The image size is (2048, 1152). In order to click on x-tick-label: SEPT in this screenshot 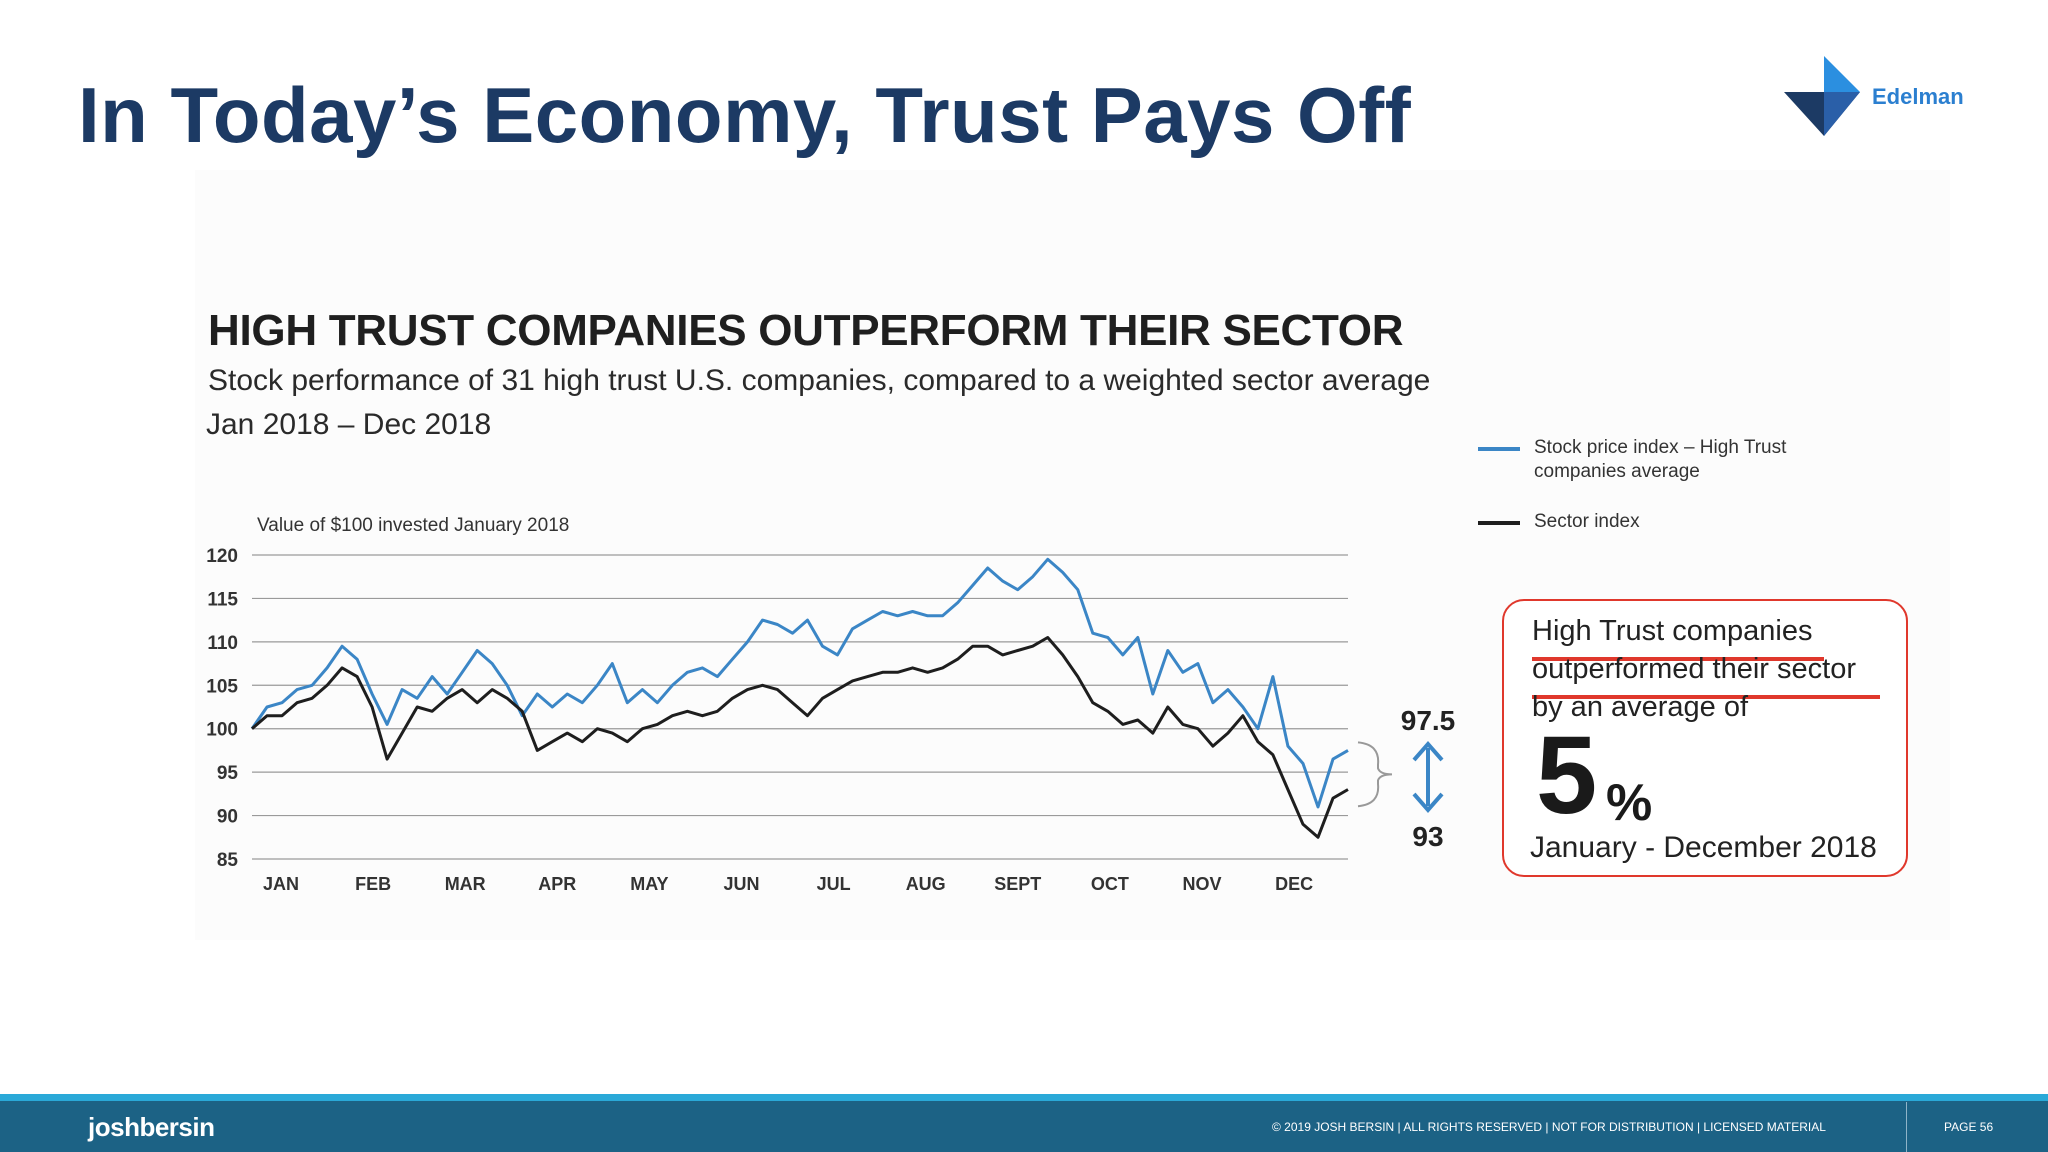, I will do `click(1017, 884)`.